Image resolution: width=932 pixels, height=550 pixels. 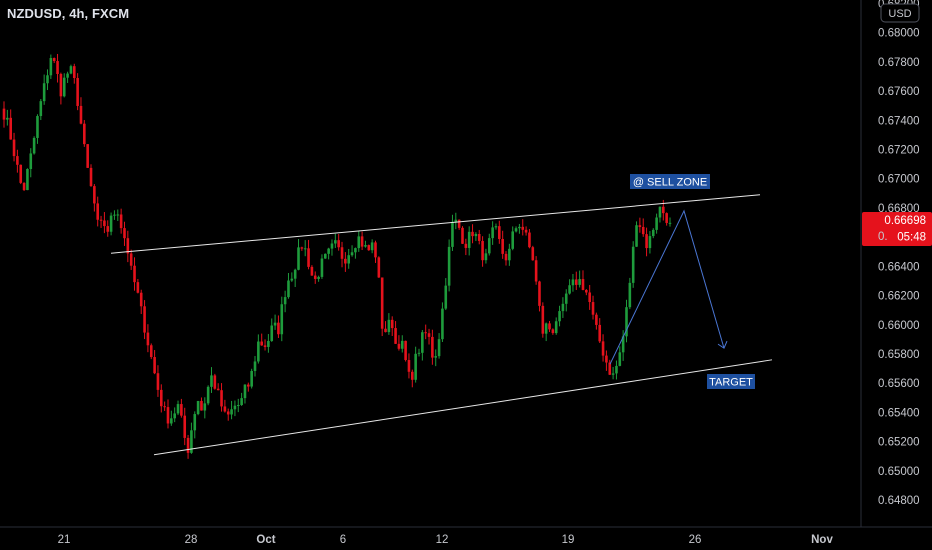 What do you see at coordinates (466, 536) in the screenshot?
I see `time-axis: 21 28 Oct 6 12 19 26 Nov` at bounding box center [466, 536].